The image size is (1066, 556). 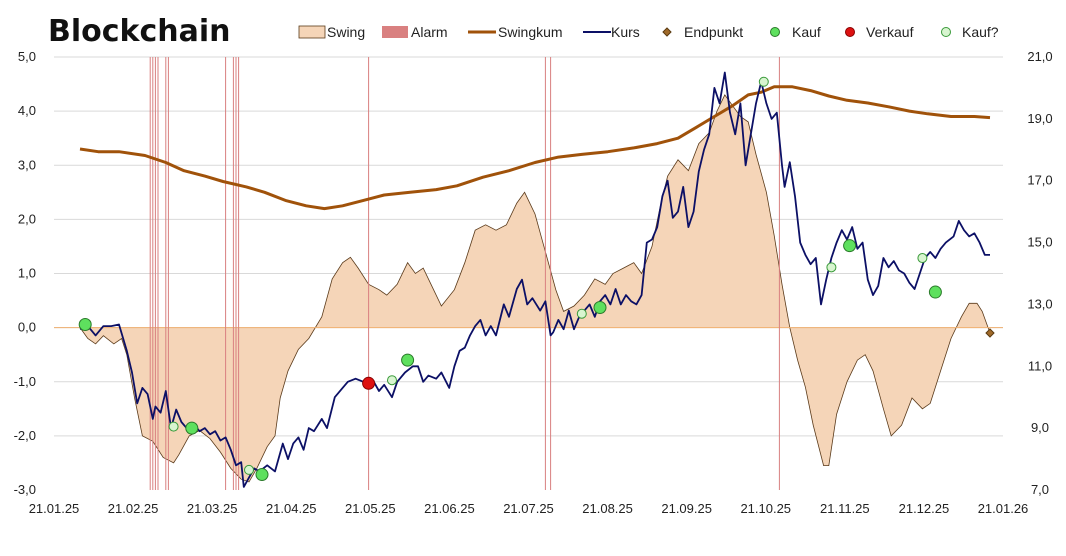 What do you see at coordinates (713, 32) in the screenshot?
I see `legend-label: Endpunkt` at bounding box center [713, 32].